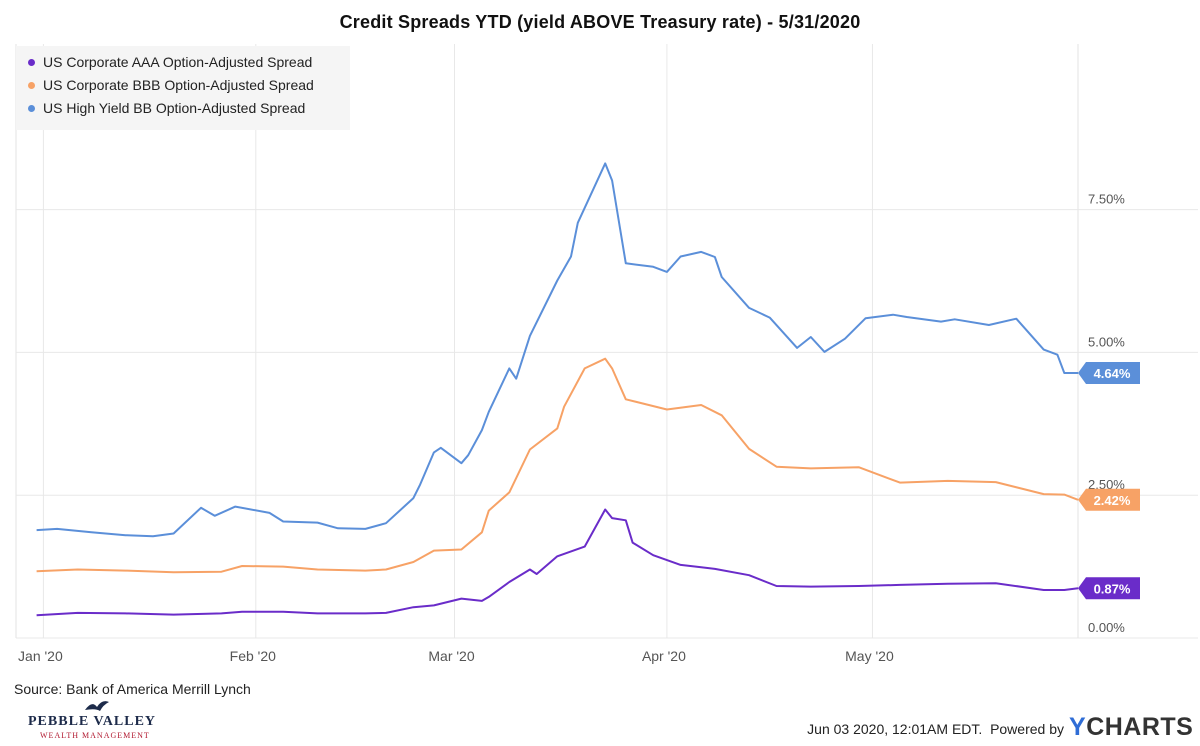 Image resolution: width=1200 pixels, height=746 pixels. Describe the element at coordinates (869, 656) in the screenshot. I see `x-tick-label: May '20` at that location.